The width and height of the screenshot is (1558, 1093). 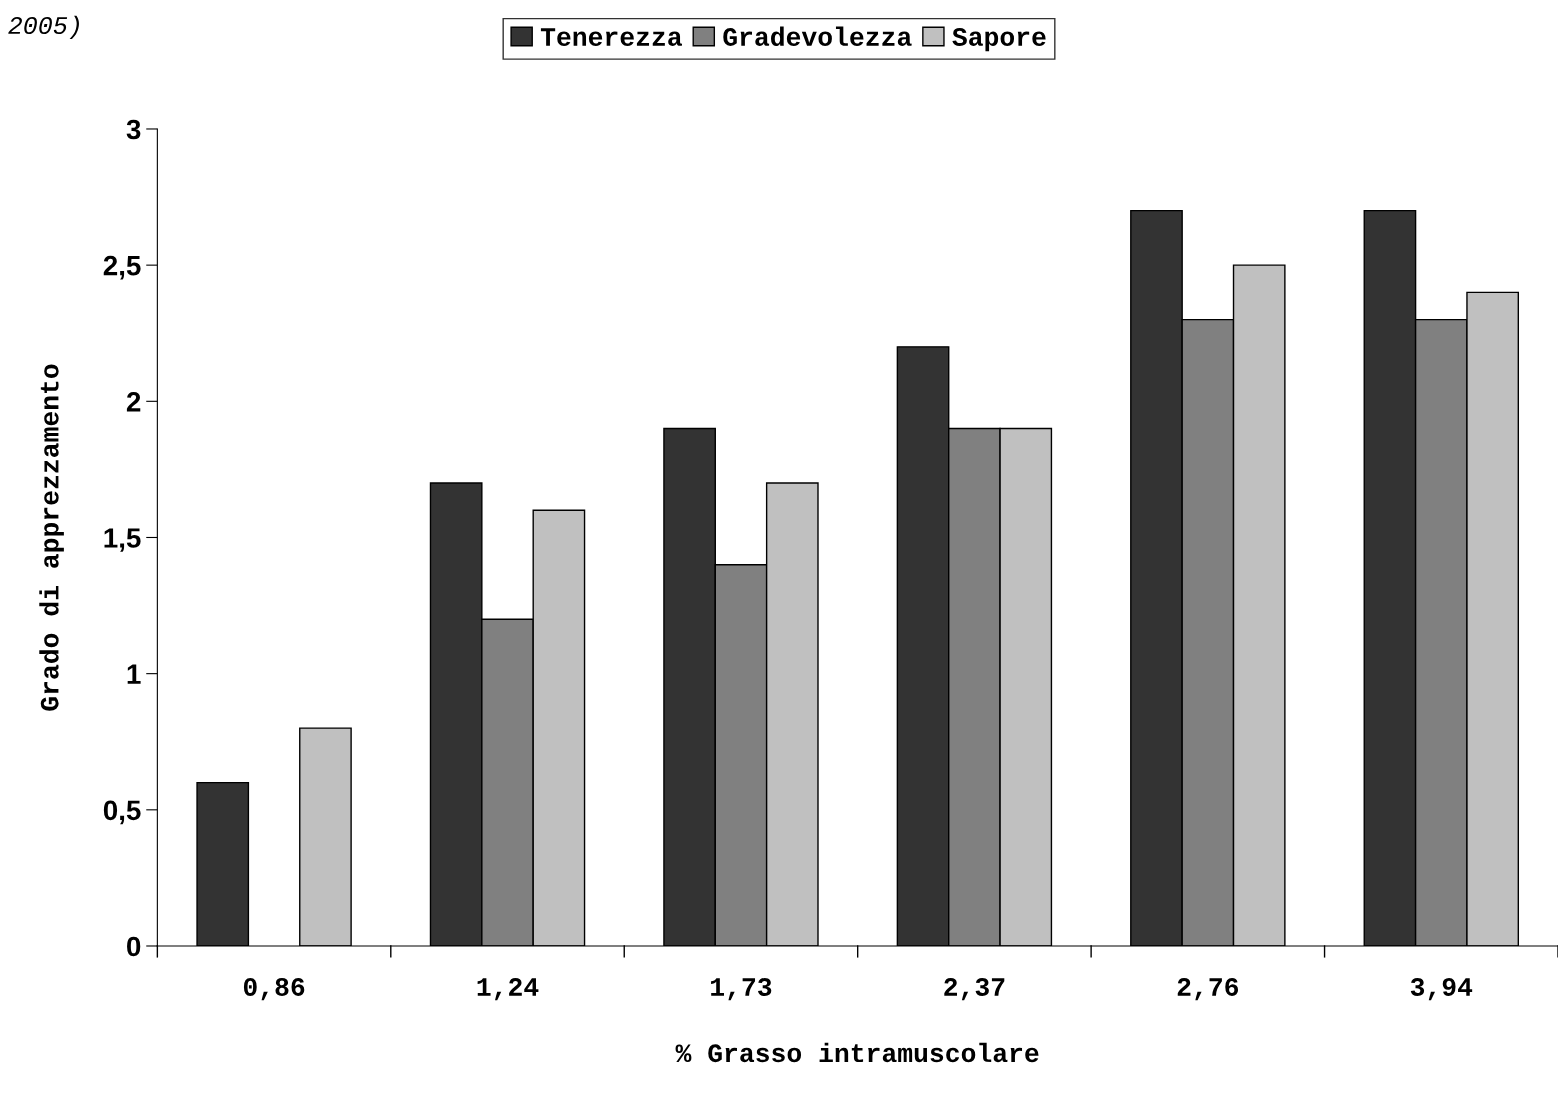 What do you see at coordinates (741, 989) in the screenshot?
I see `x-tick-label: 1,73` at bounding box center [741, 989].